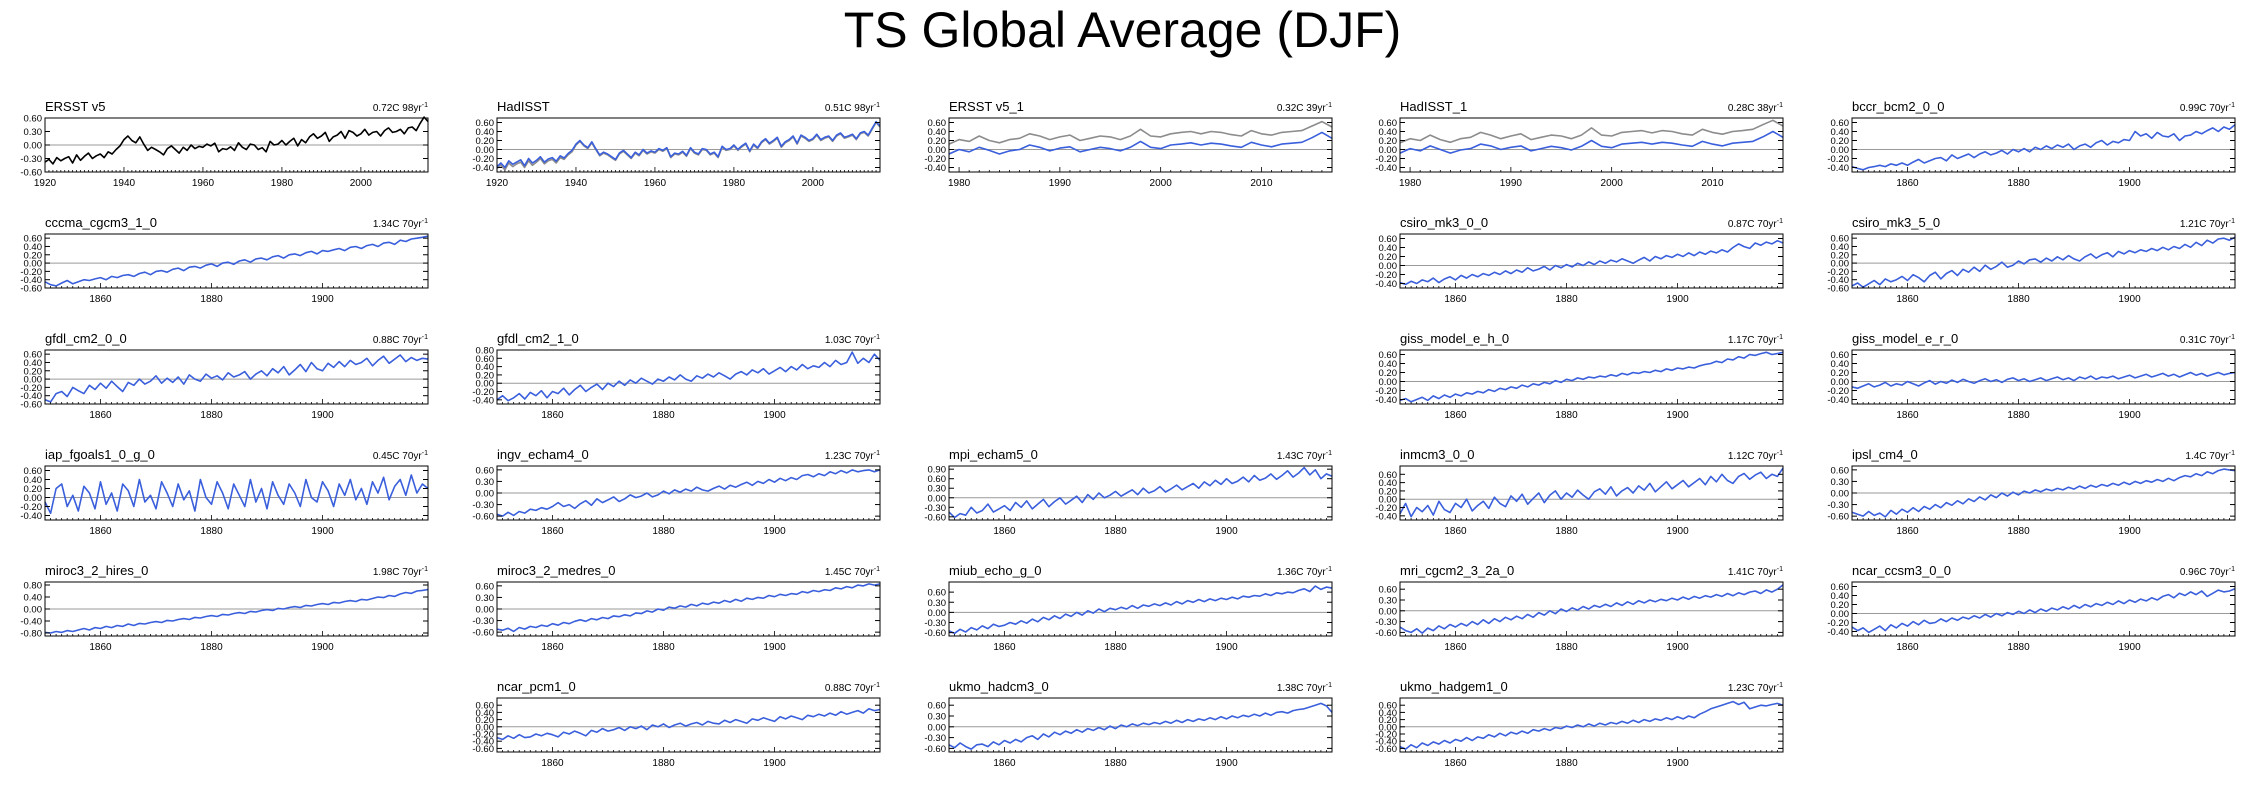 Image resolution: width=2245 pixels, height=793 pixels. I want to click on x-tick-label: 1960, so click(655, 183).